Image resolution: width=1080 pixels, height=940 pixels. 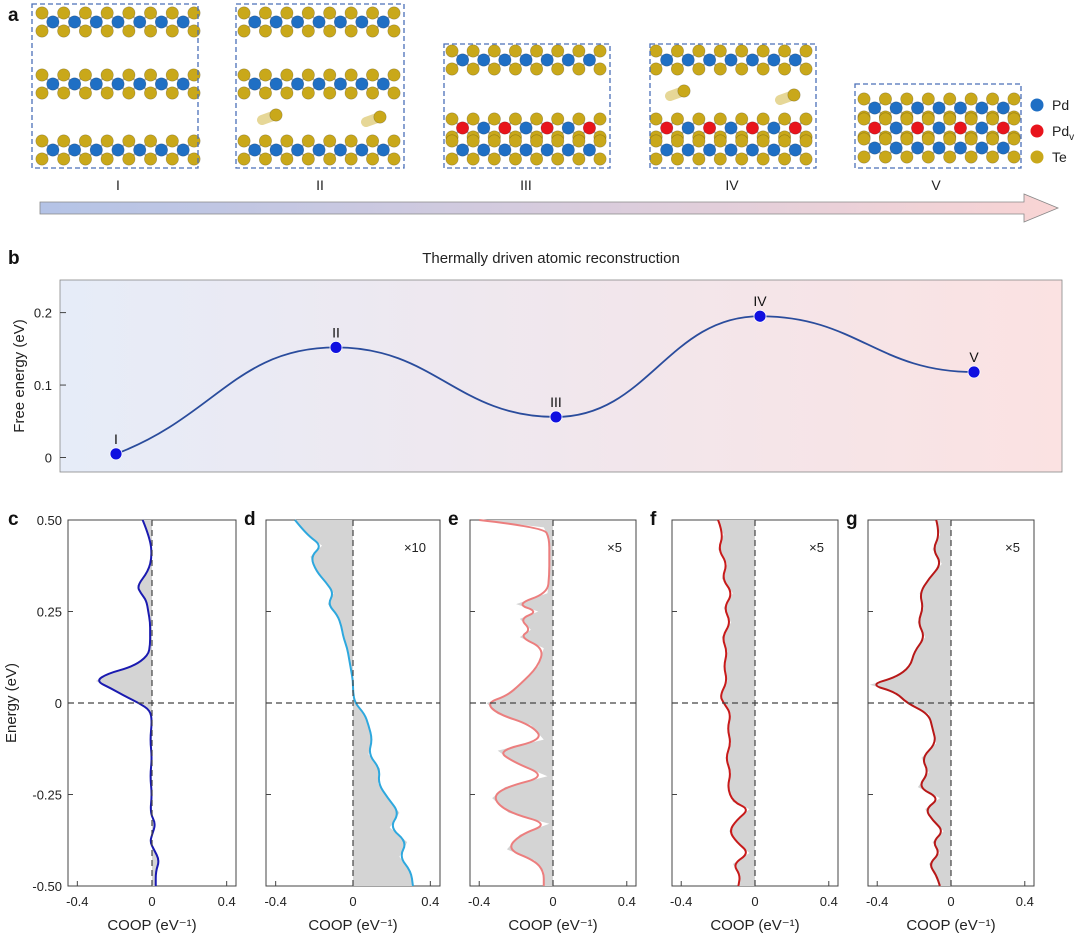 What do you see at coordinates (1060, 105) in the screenshot?
I see `legend-pd-label: Pd` at bounding box center [1060, 105].